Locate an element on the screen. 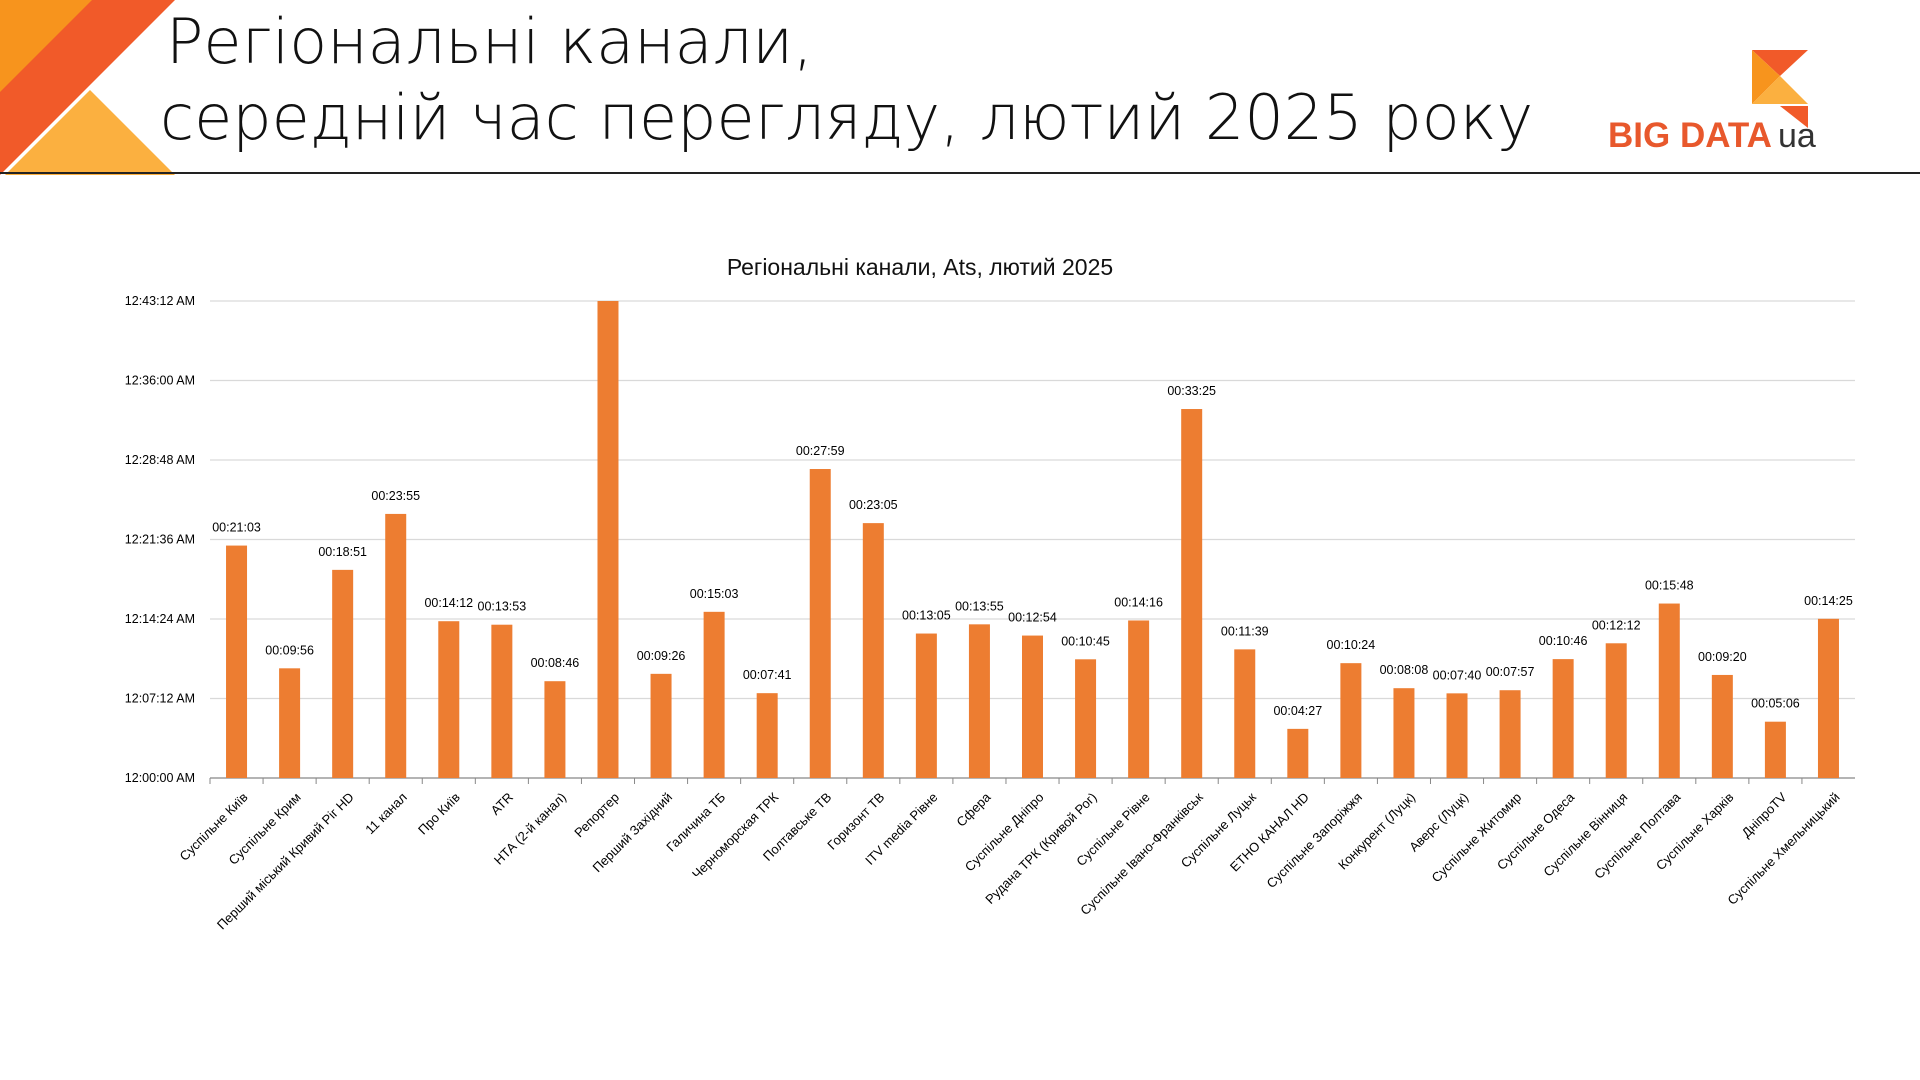 This screenshot has height=1080, width=1920. y-tick-label: 12:36:00 AM is located at coordinates (160, 381).